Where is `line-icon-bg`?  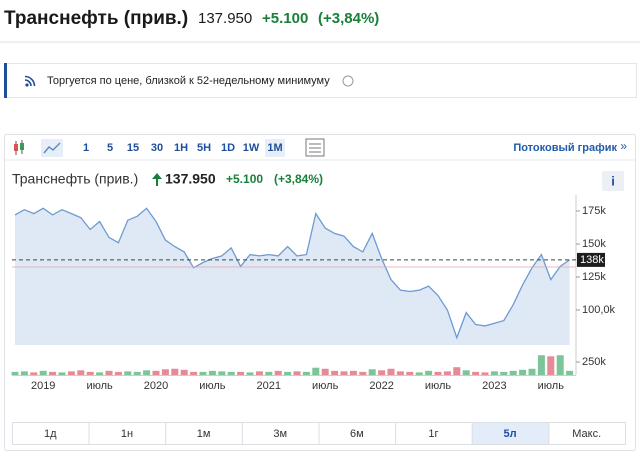 line-icon-bg is located at coordinates (52, 148).